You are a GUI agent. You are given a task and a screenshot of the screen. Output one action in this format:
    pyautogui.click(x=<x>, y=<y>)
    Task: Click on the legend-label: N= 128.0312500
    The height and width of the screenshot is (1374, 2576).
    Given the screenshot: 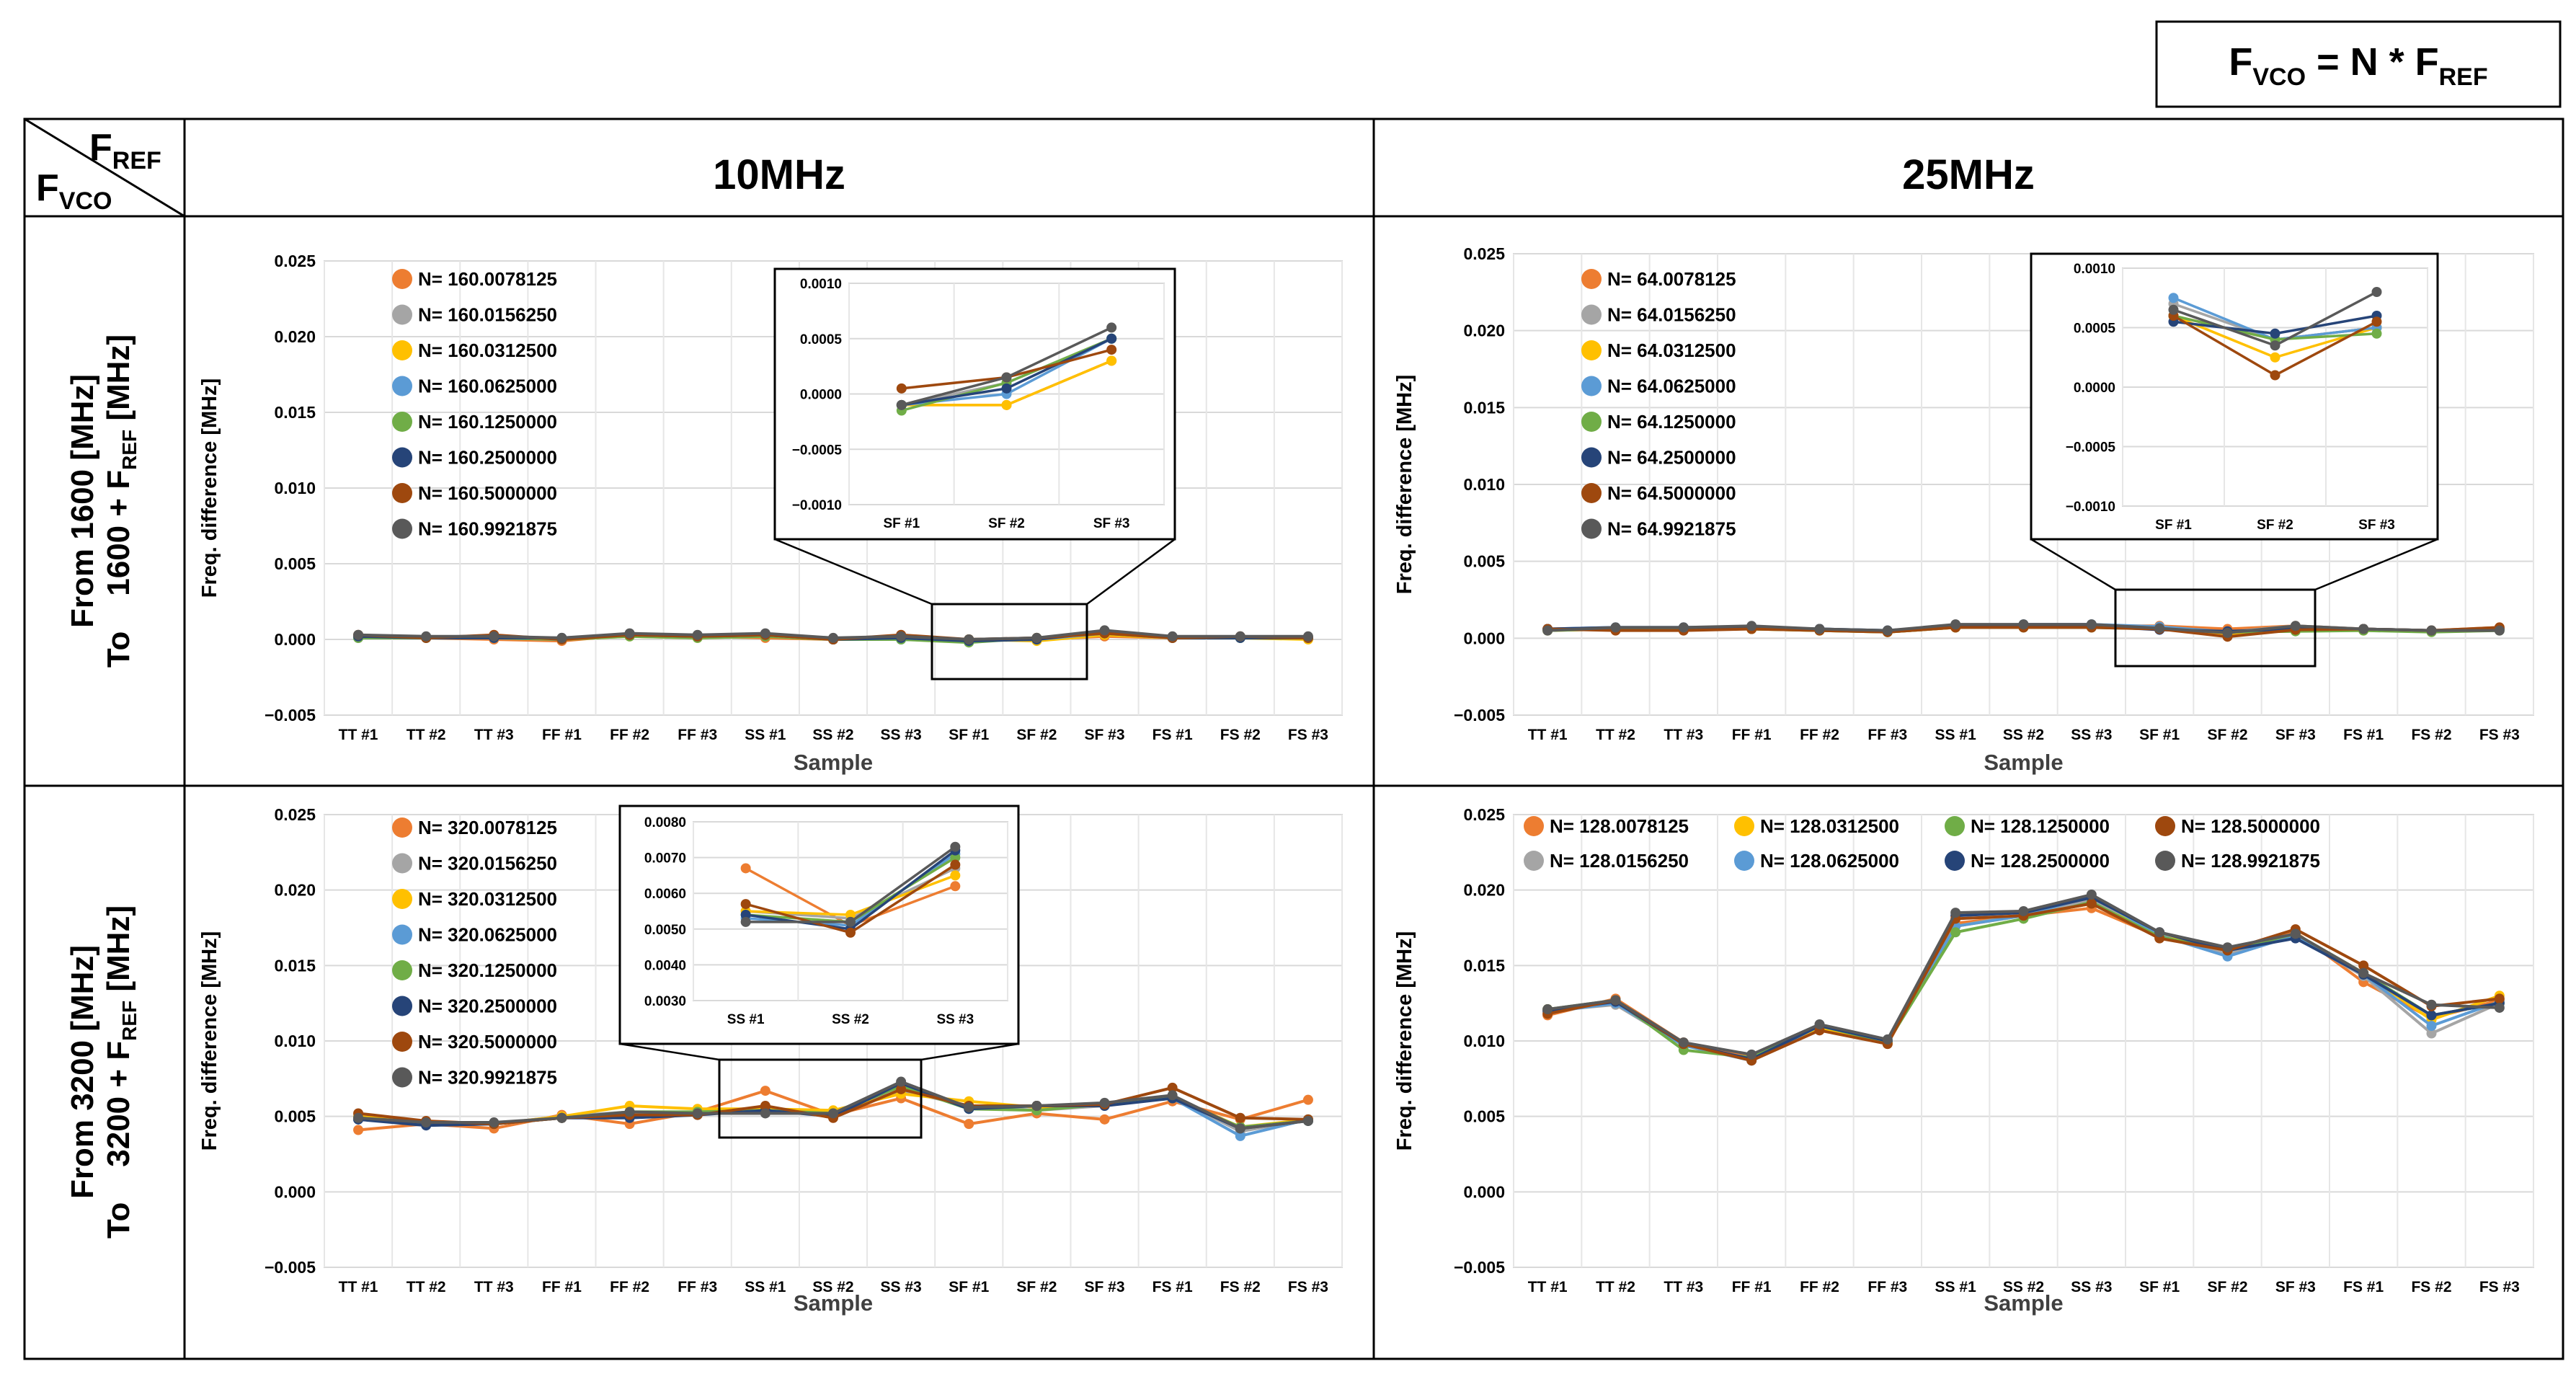 What is the action you would take?
    pyautogui.click(x=1829, y=826)
    